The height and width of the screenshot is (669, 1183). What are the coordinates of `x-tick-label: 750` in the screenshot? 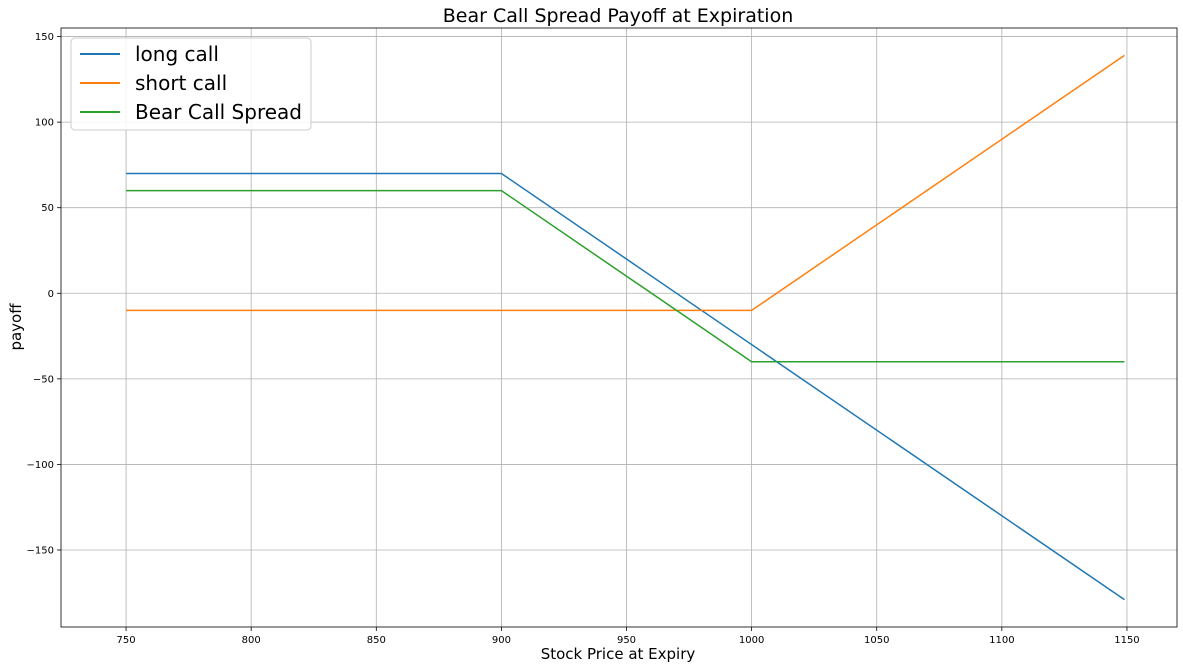 It's located at (126, 640).